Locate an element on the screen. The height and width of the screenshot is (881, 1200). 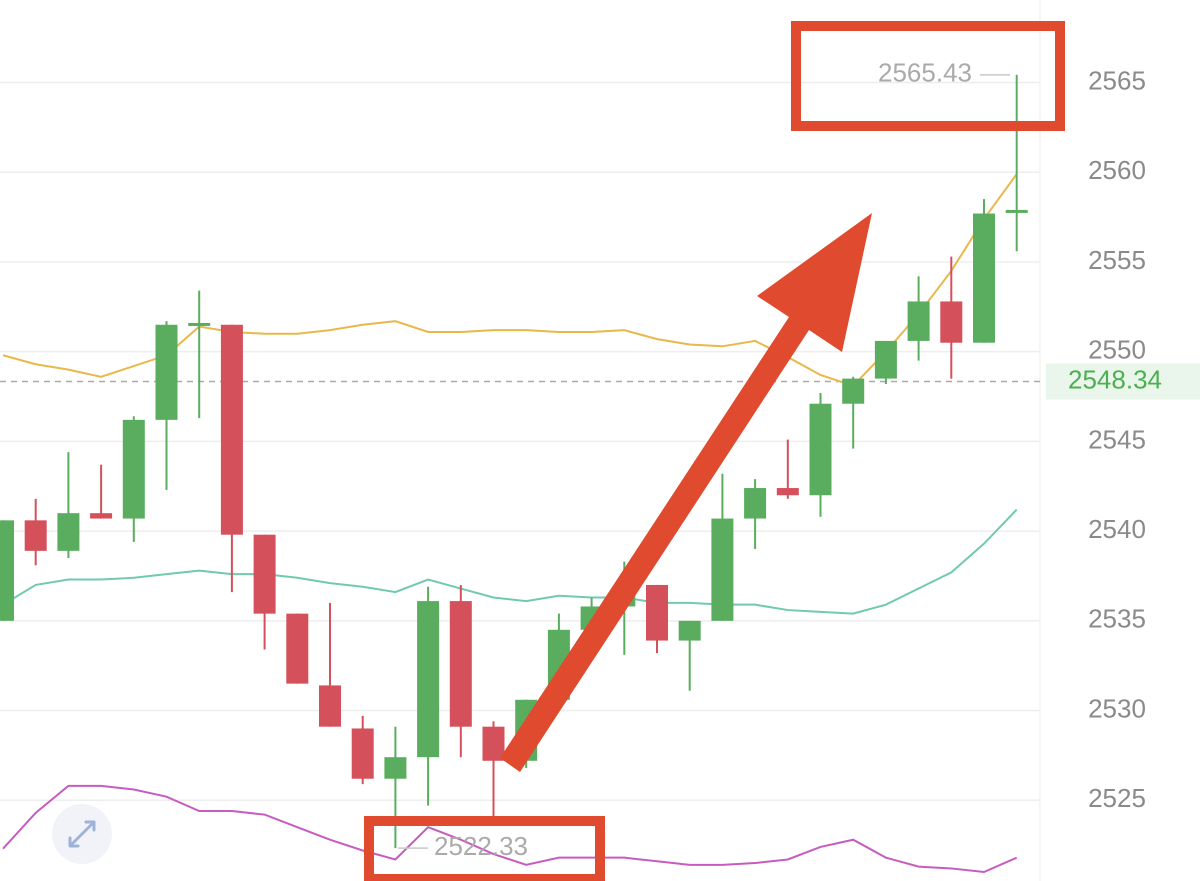
y-tick-label: 2540 is located at coordinates (1117, 529).